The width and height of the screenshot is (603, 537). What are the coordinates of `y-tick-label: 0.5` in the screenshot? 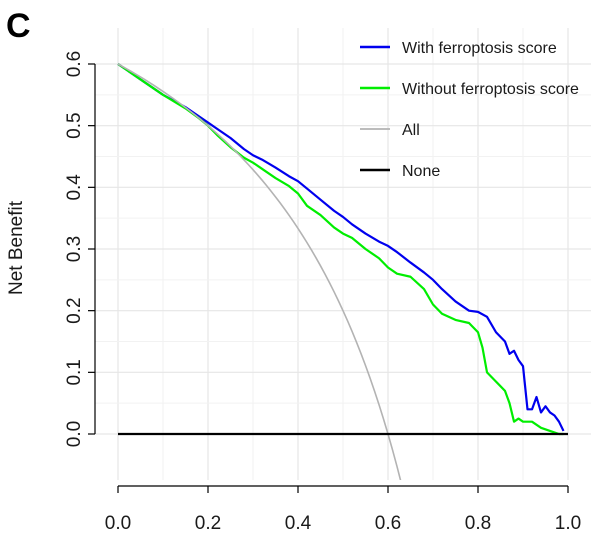 It's located at (74, 125).